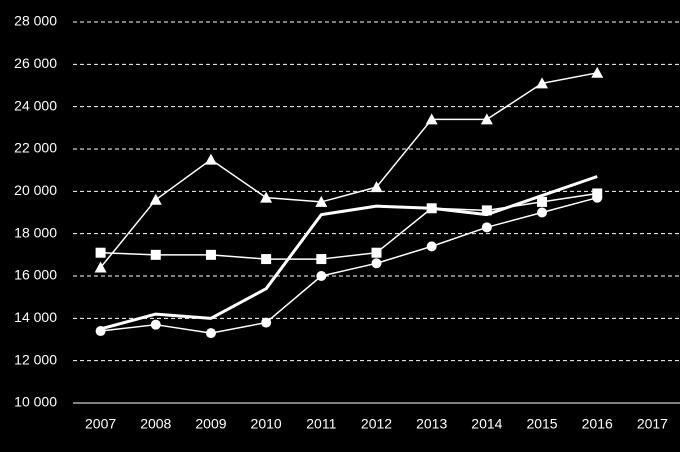 The image size is (680, 452). Describe the element at coordinates (486, 424) in the screenshot. I see `x-tick-label: 2014` at that location.